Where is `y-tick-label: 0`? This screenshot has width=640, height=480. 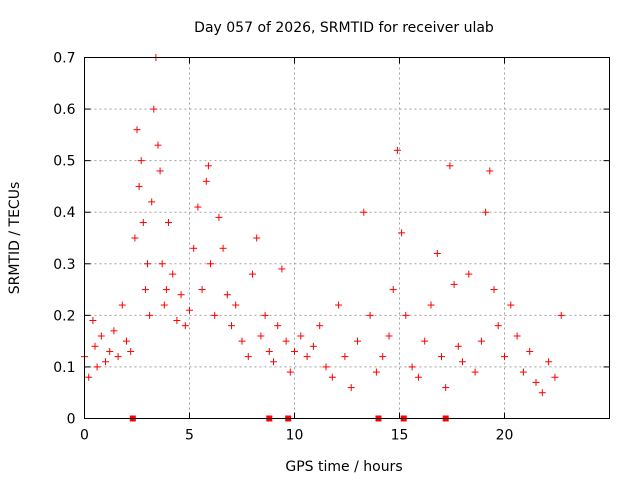 y-tick-label: 0 is located at coordinates (71, 420).